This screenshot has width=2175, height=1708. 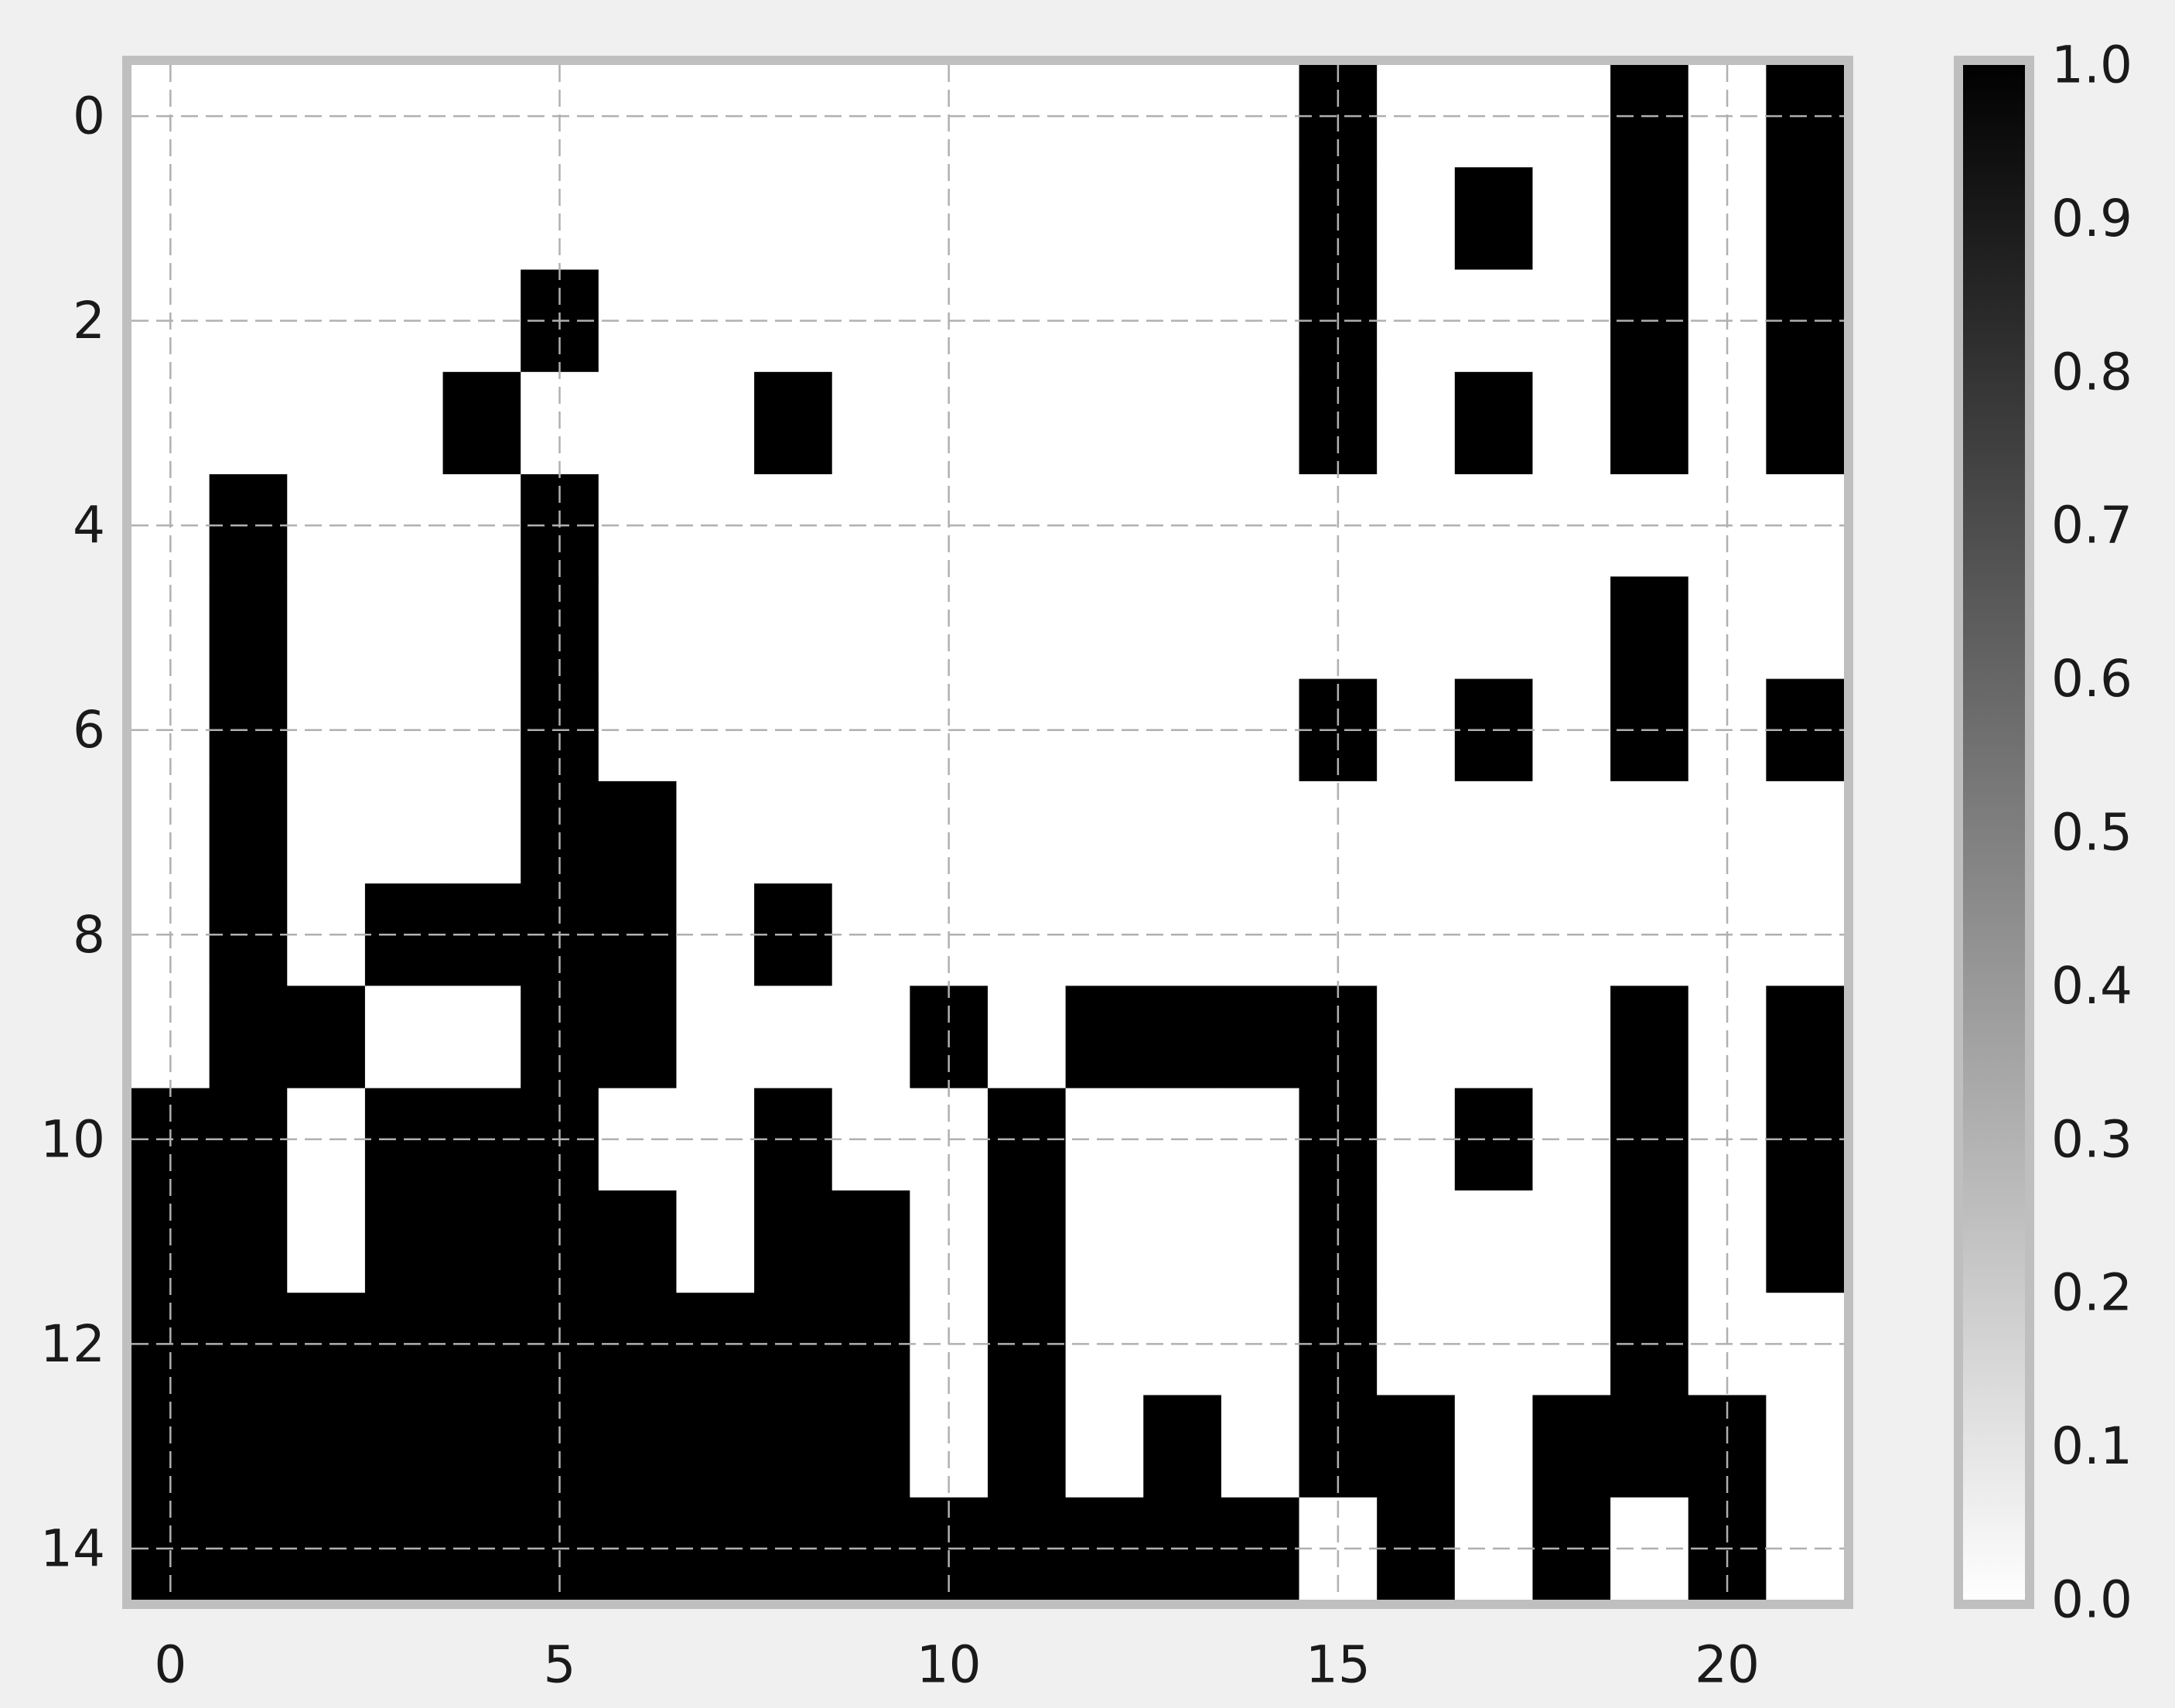 I want to click on heatmap-cell-r1-c19, so click(x=1649, y=219).